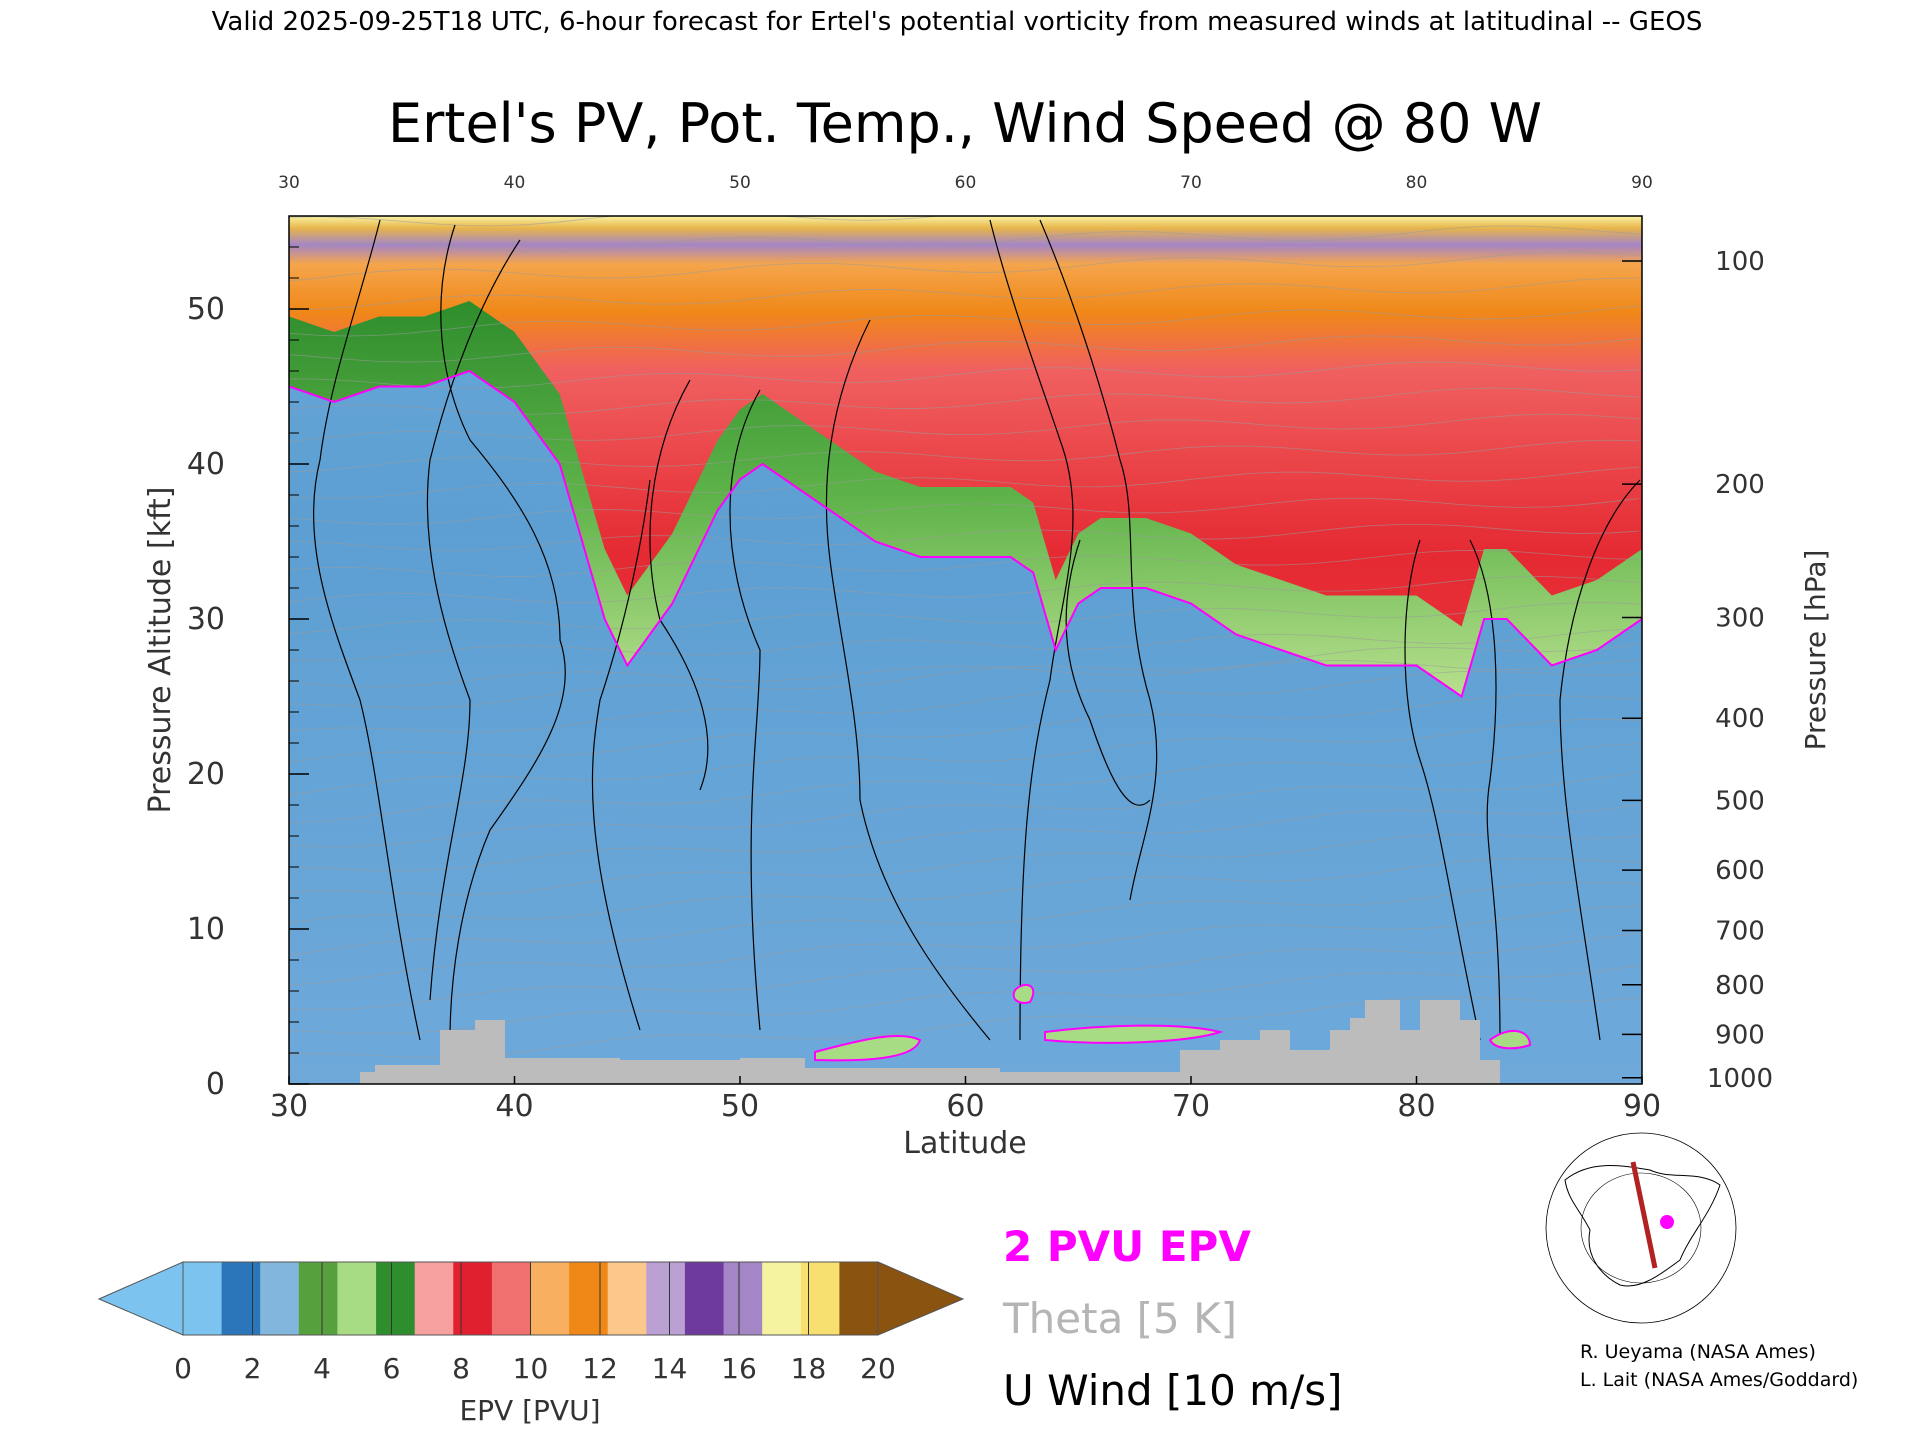 The width and height of the screenshot is (1920, 1440). I want to click on map-circle, so click(1641, 1228).